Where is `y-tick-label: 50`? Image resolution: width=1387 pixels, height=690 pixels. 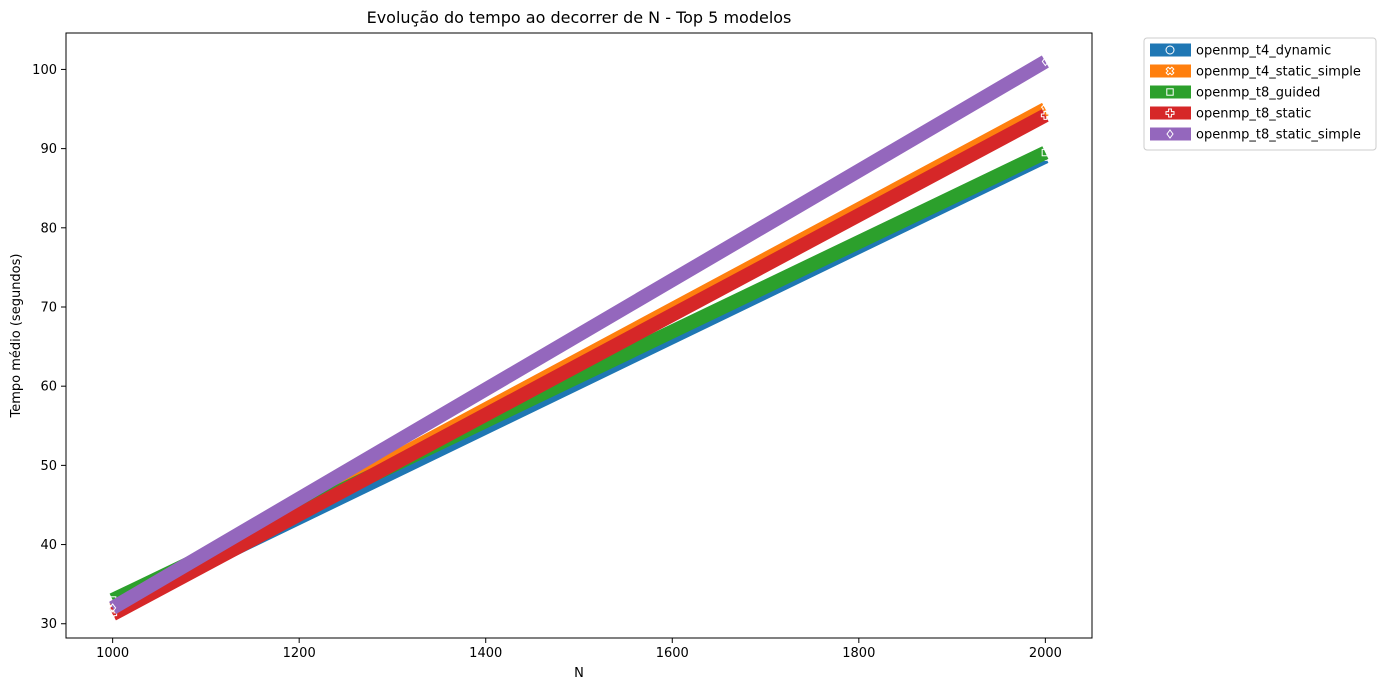 y-tick-label: 50 is located at coordinates (48, 466).